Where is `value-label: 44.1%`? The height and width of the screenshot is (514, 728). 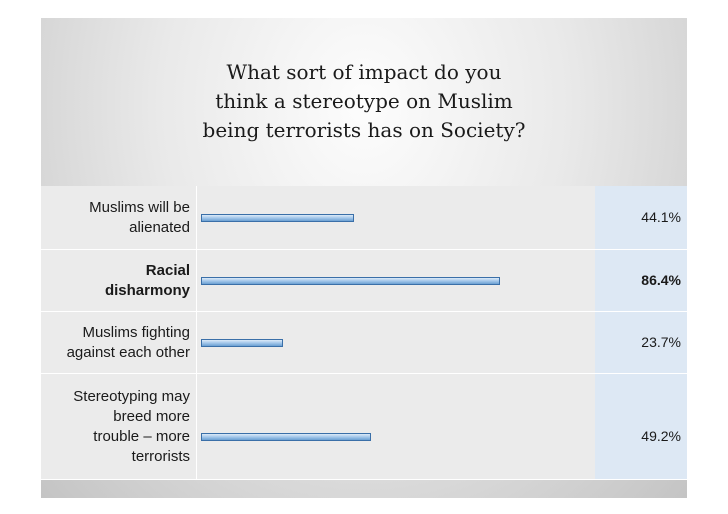 value-label: 44.1% is located at coordinates (661, 217).